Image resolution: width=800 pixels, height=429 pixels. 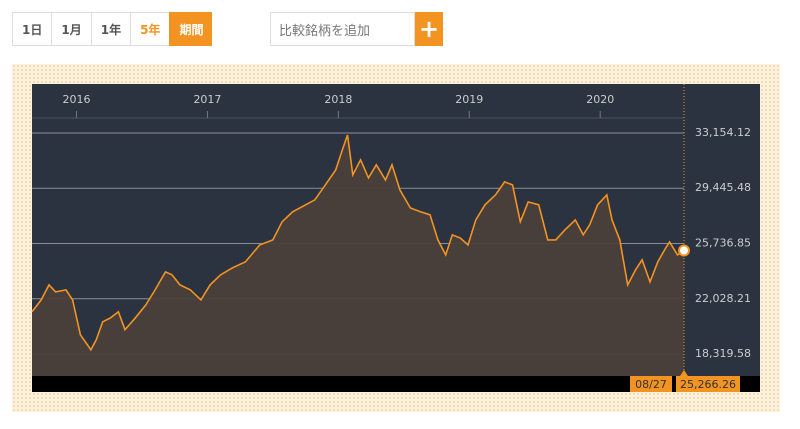 I want to click on date-label: 08/27, so click(x=651, y=384).